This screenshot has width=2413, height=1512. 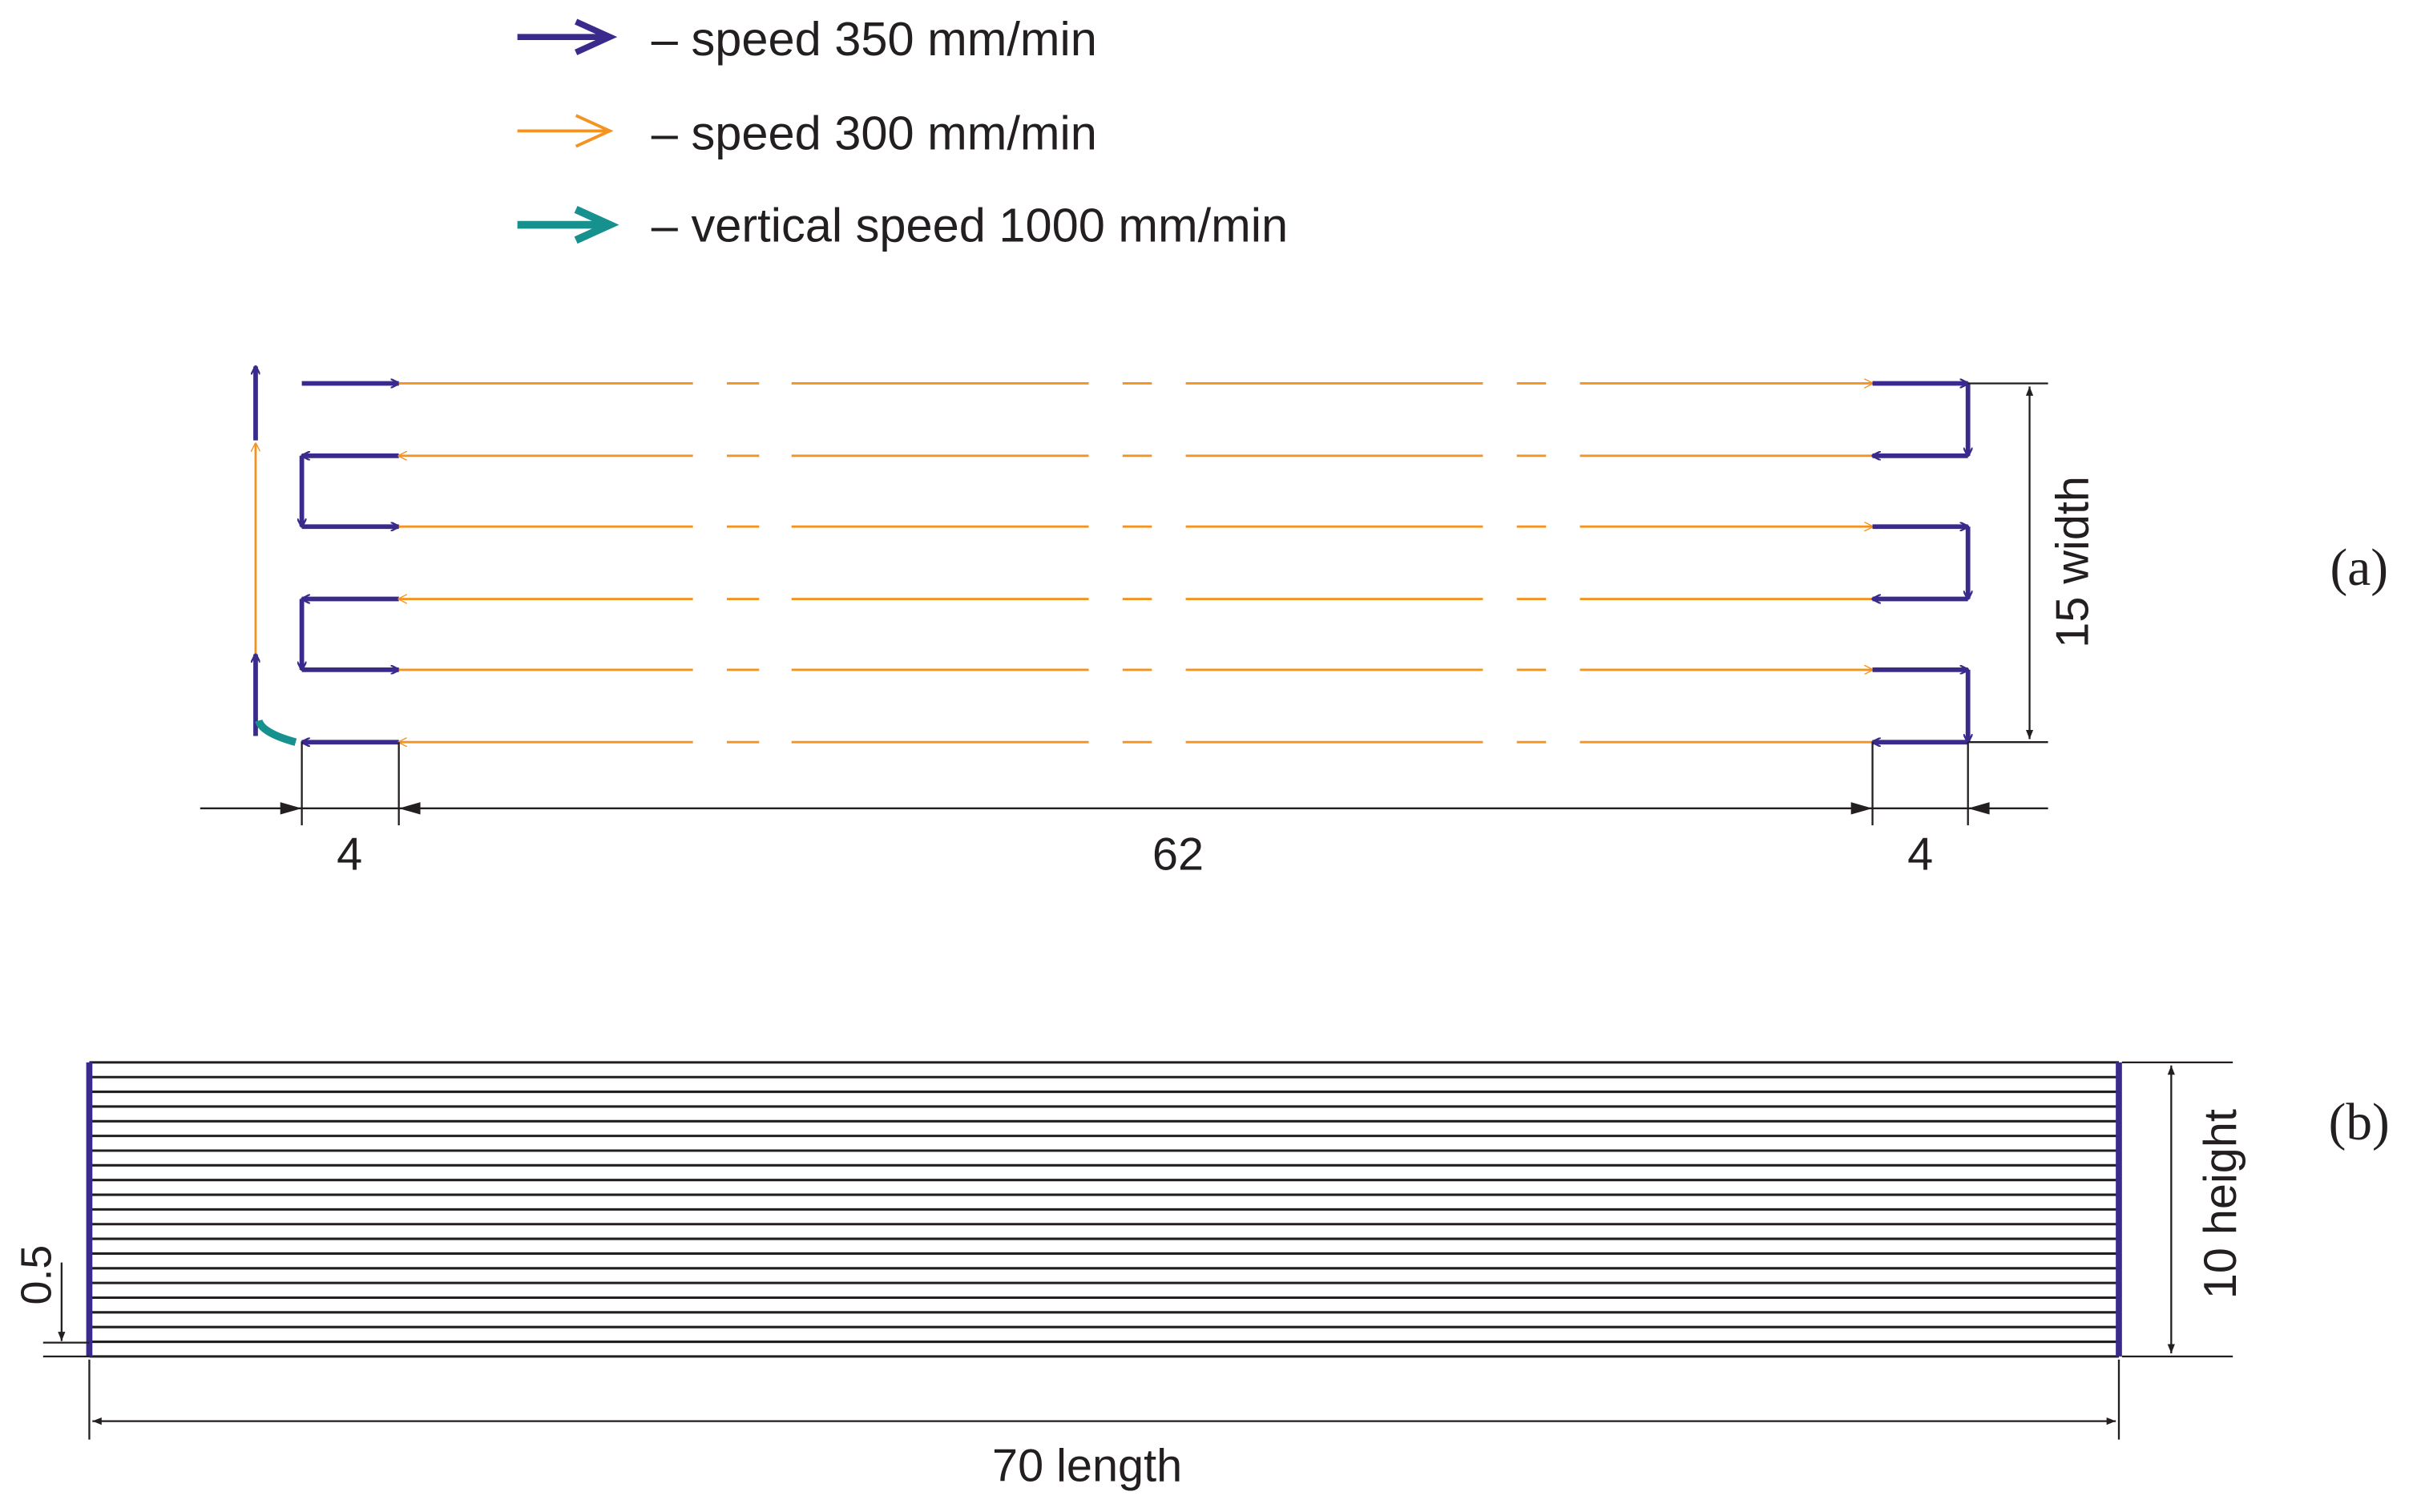 I want to click on dim-height-label: 10 height, so click(x=2220, y=1204).